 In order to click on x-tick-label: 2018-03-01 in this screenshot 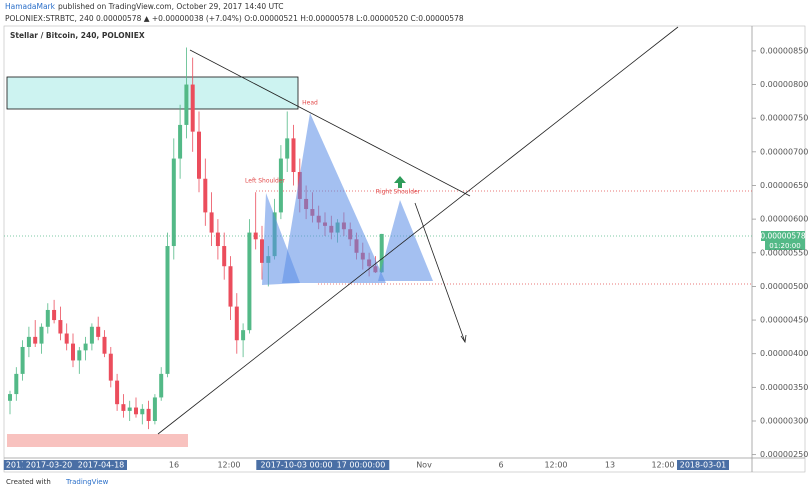, I will do `click(703, 465)`.